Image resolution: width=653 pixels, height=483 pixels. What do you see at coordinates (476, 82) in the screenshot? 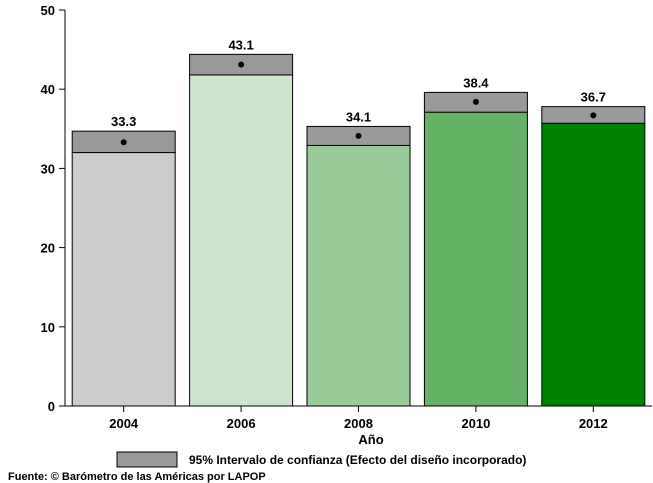
I see `data-label: 38.4` at bounding box center [476, 82].